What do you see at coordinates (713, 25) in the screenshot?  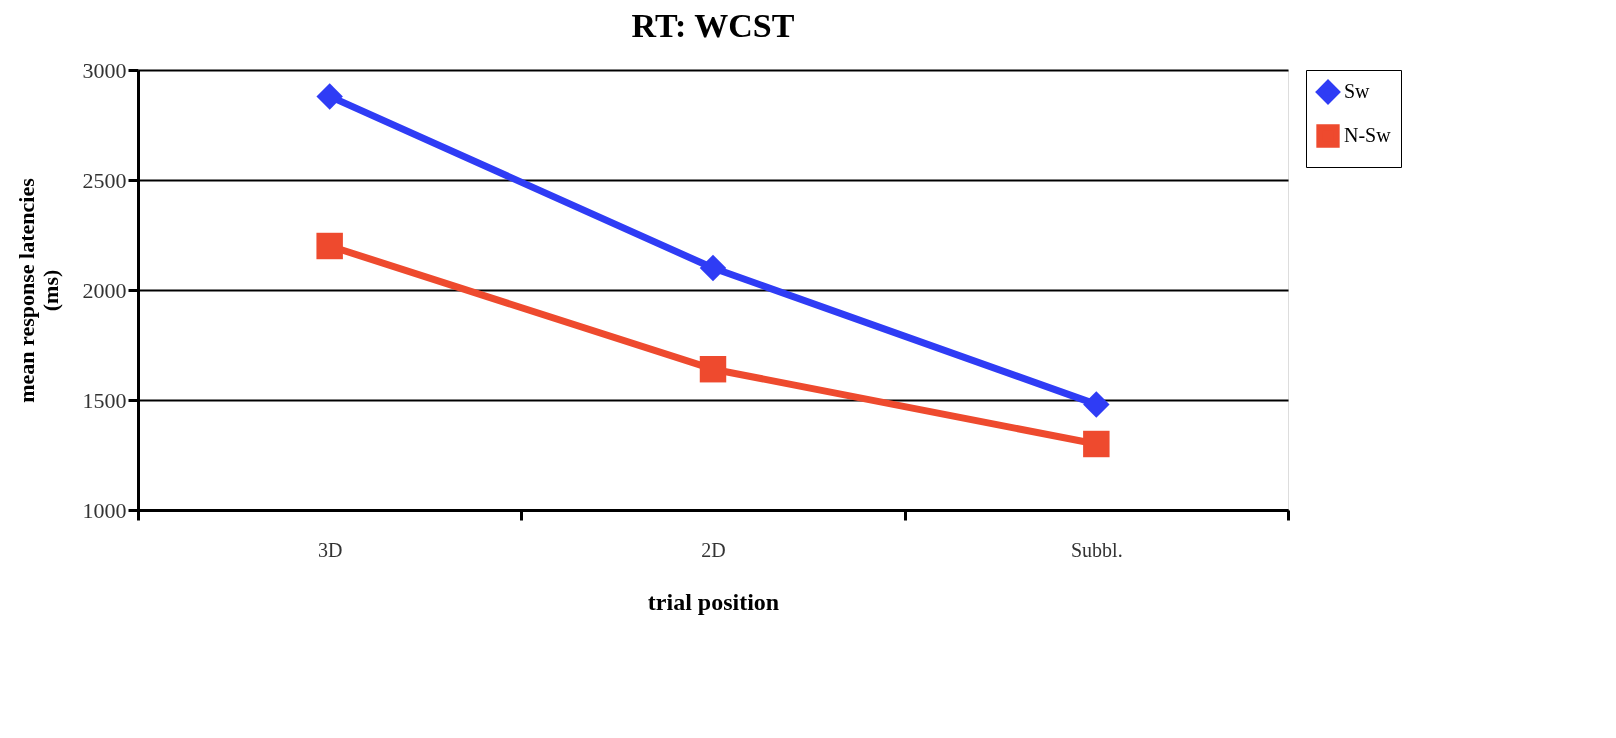 I see `chart-title: RT: WCST` at bounding box center [713, 25].